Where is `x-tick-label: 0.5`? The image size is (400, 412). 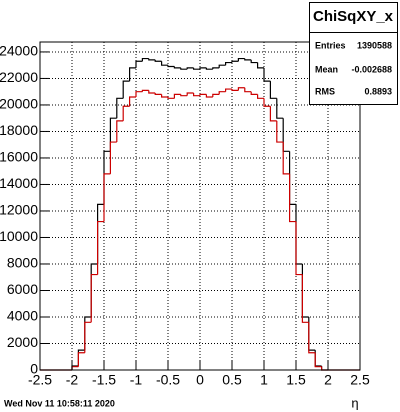 x-tick-label: 0.5 is located at coordinates (232, 380).